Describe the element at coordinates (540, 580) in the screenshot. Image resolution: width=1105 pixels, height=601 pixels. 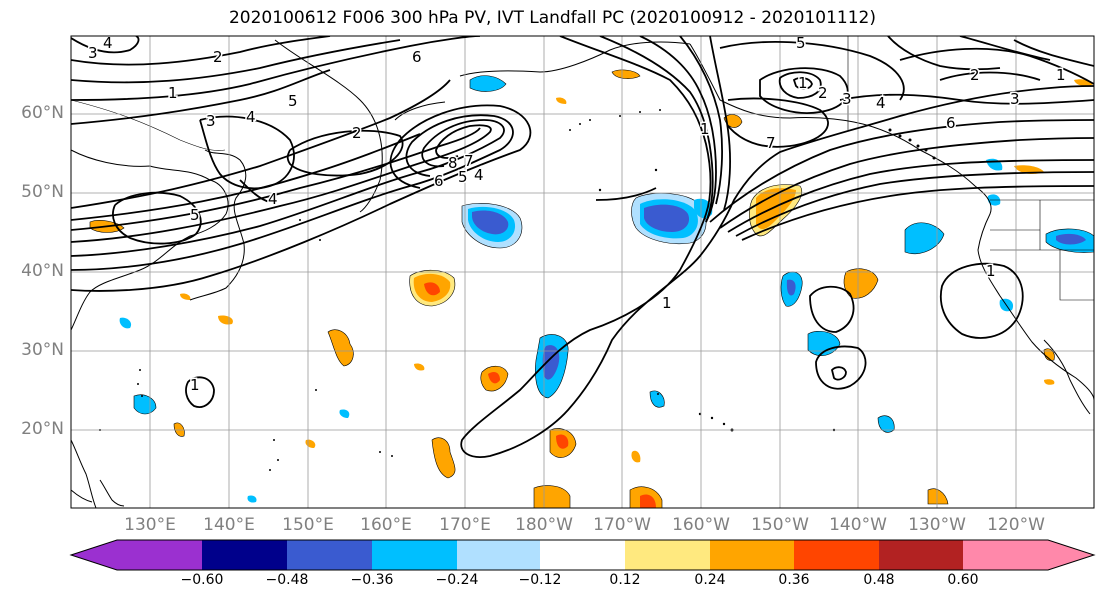
I see `colorbar-tick-label: −0.12` at that location.